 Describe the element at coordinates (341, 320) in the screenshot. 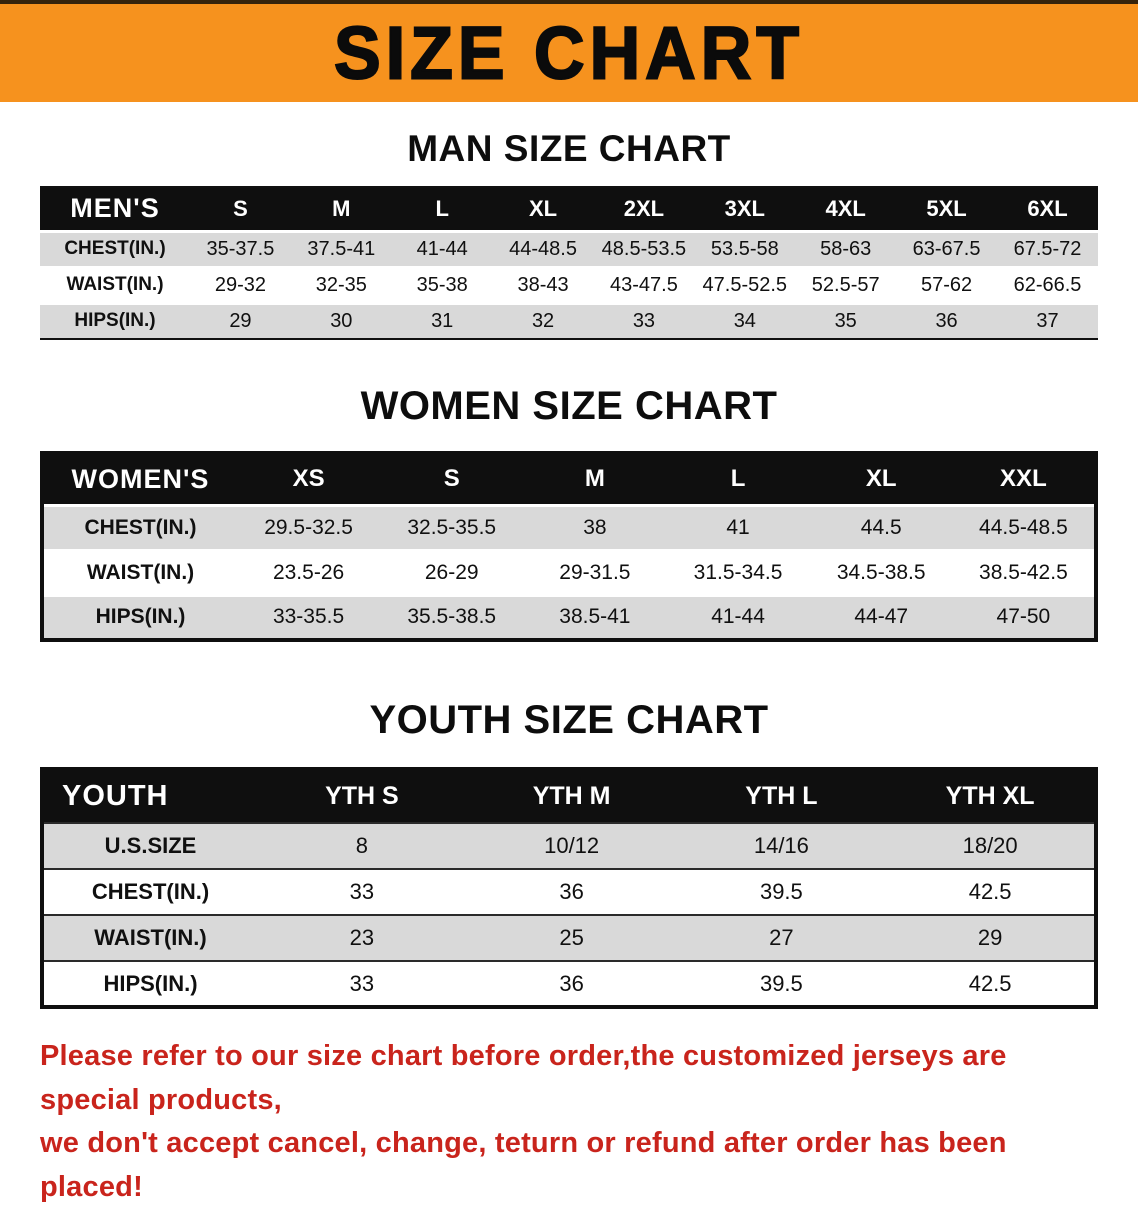

I see `size-value-cell: 30` at that location.